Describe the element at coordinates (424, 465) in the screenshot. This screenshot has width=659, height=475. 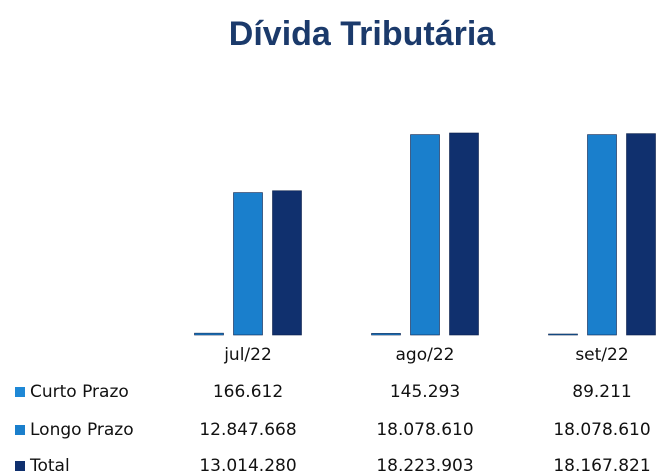
I see `data-label: 18.223.903` at that location.